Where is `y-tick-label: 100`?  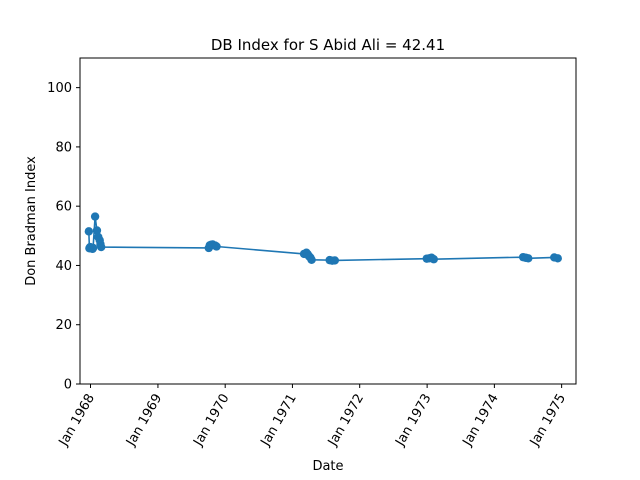 y-tick-label: 100 is located at coordinates (59, 88).